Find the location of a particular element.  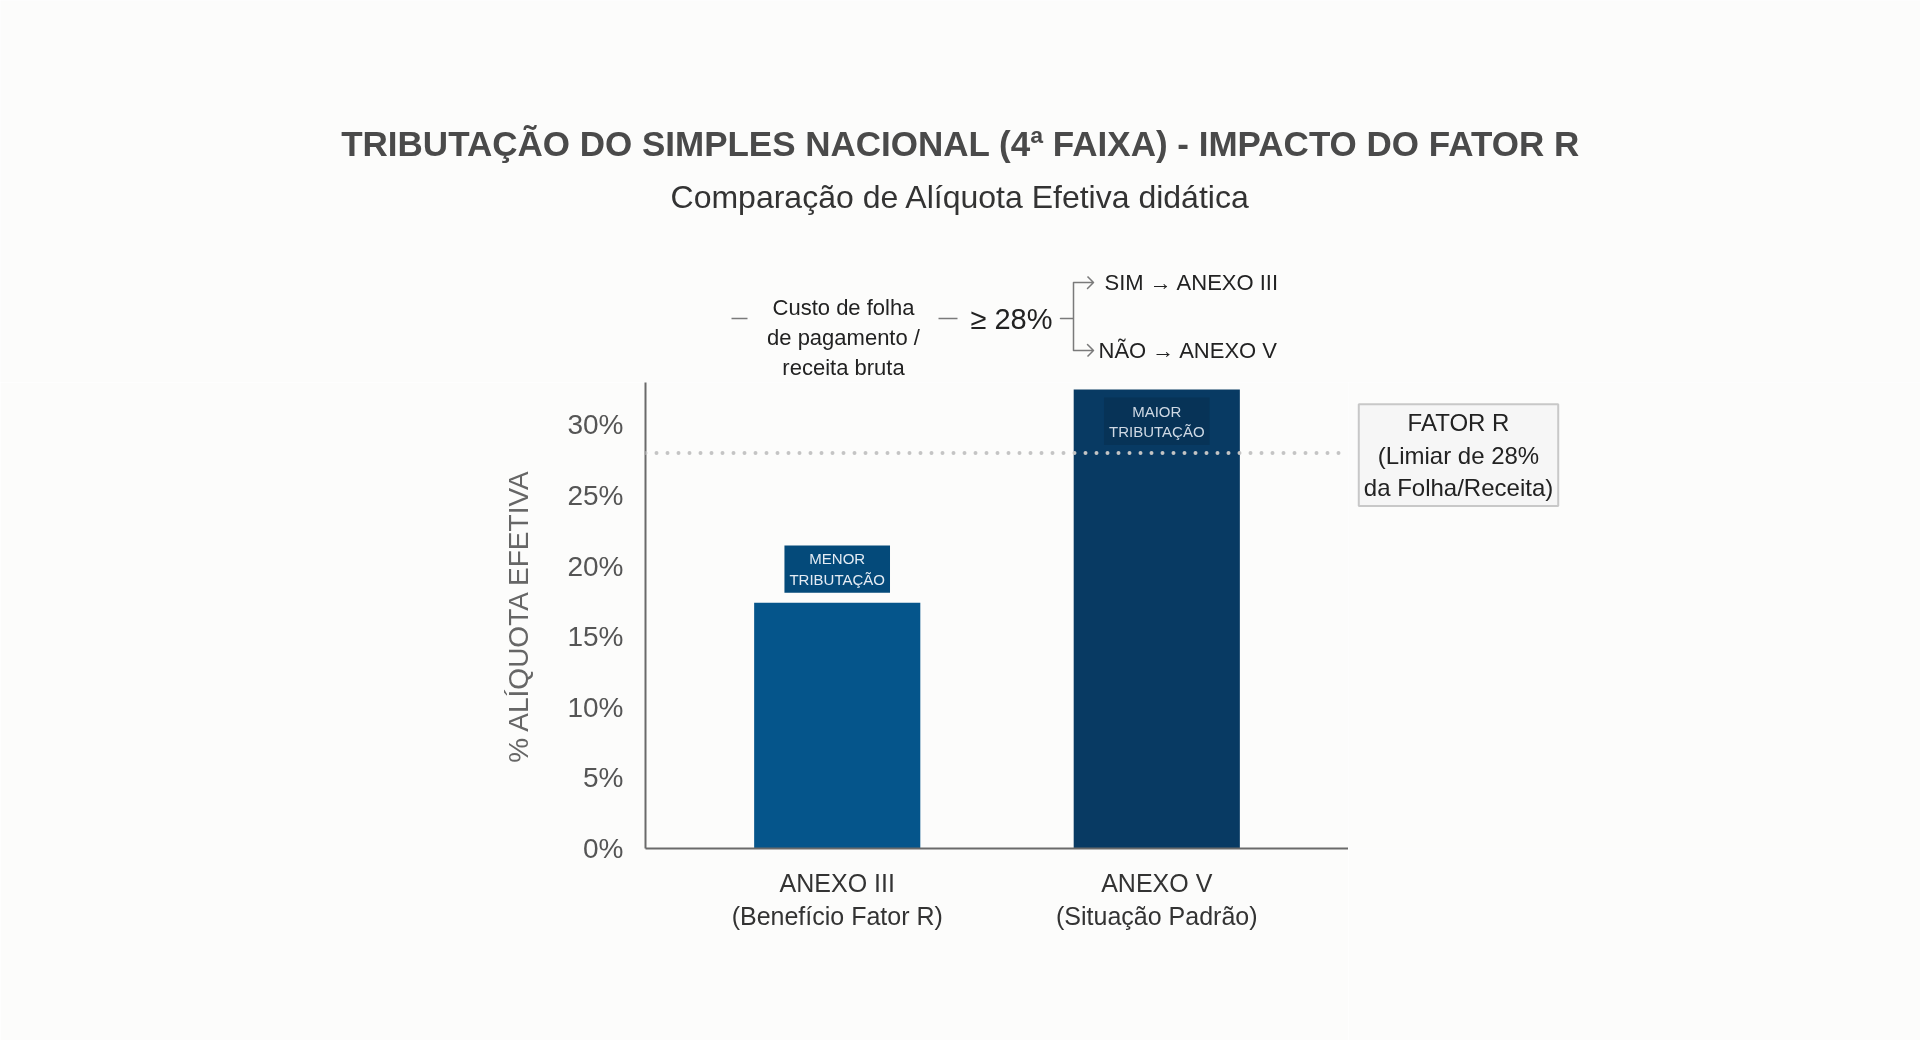

chart-title: TRIBUTAÇÃO DO SIMPLES NACIONAL (4ª FAIXA) - IMPACTO DO FATOR R is located at coordinates (960, 143).